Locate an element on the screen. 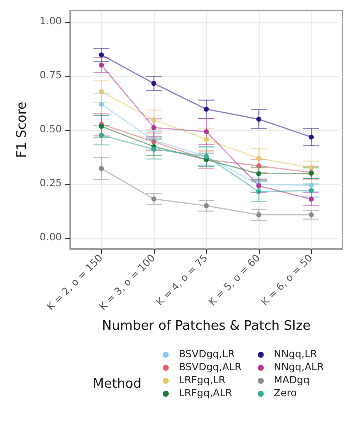  legend-label: MADgq is located at coordinates (292, 381).